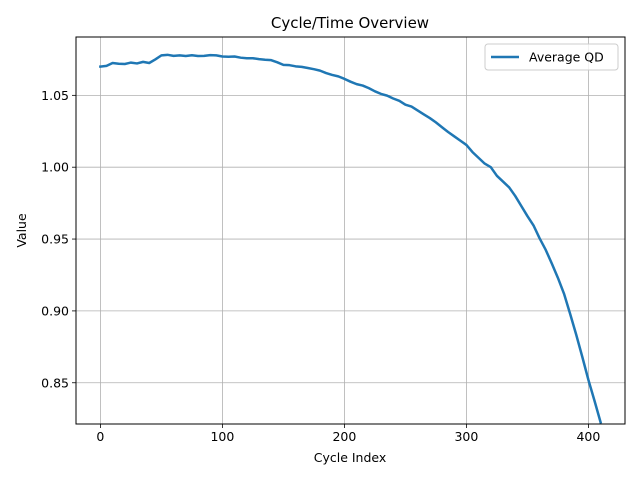 The width and height of the screenshot is (640, 480). Describe the element at coordinates (588, 436) in the screenshot. I see `x-tick-label: 400` at that location.